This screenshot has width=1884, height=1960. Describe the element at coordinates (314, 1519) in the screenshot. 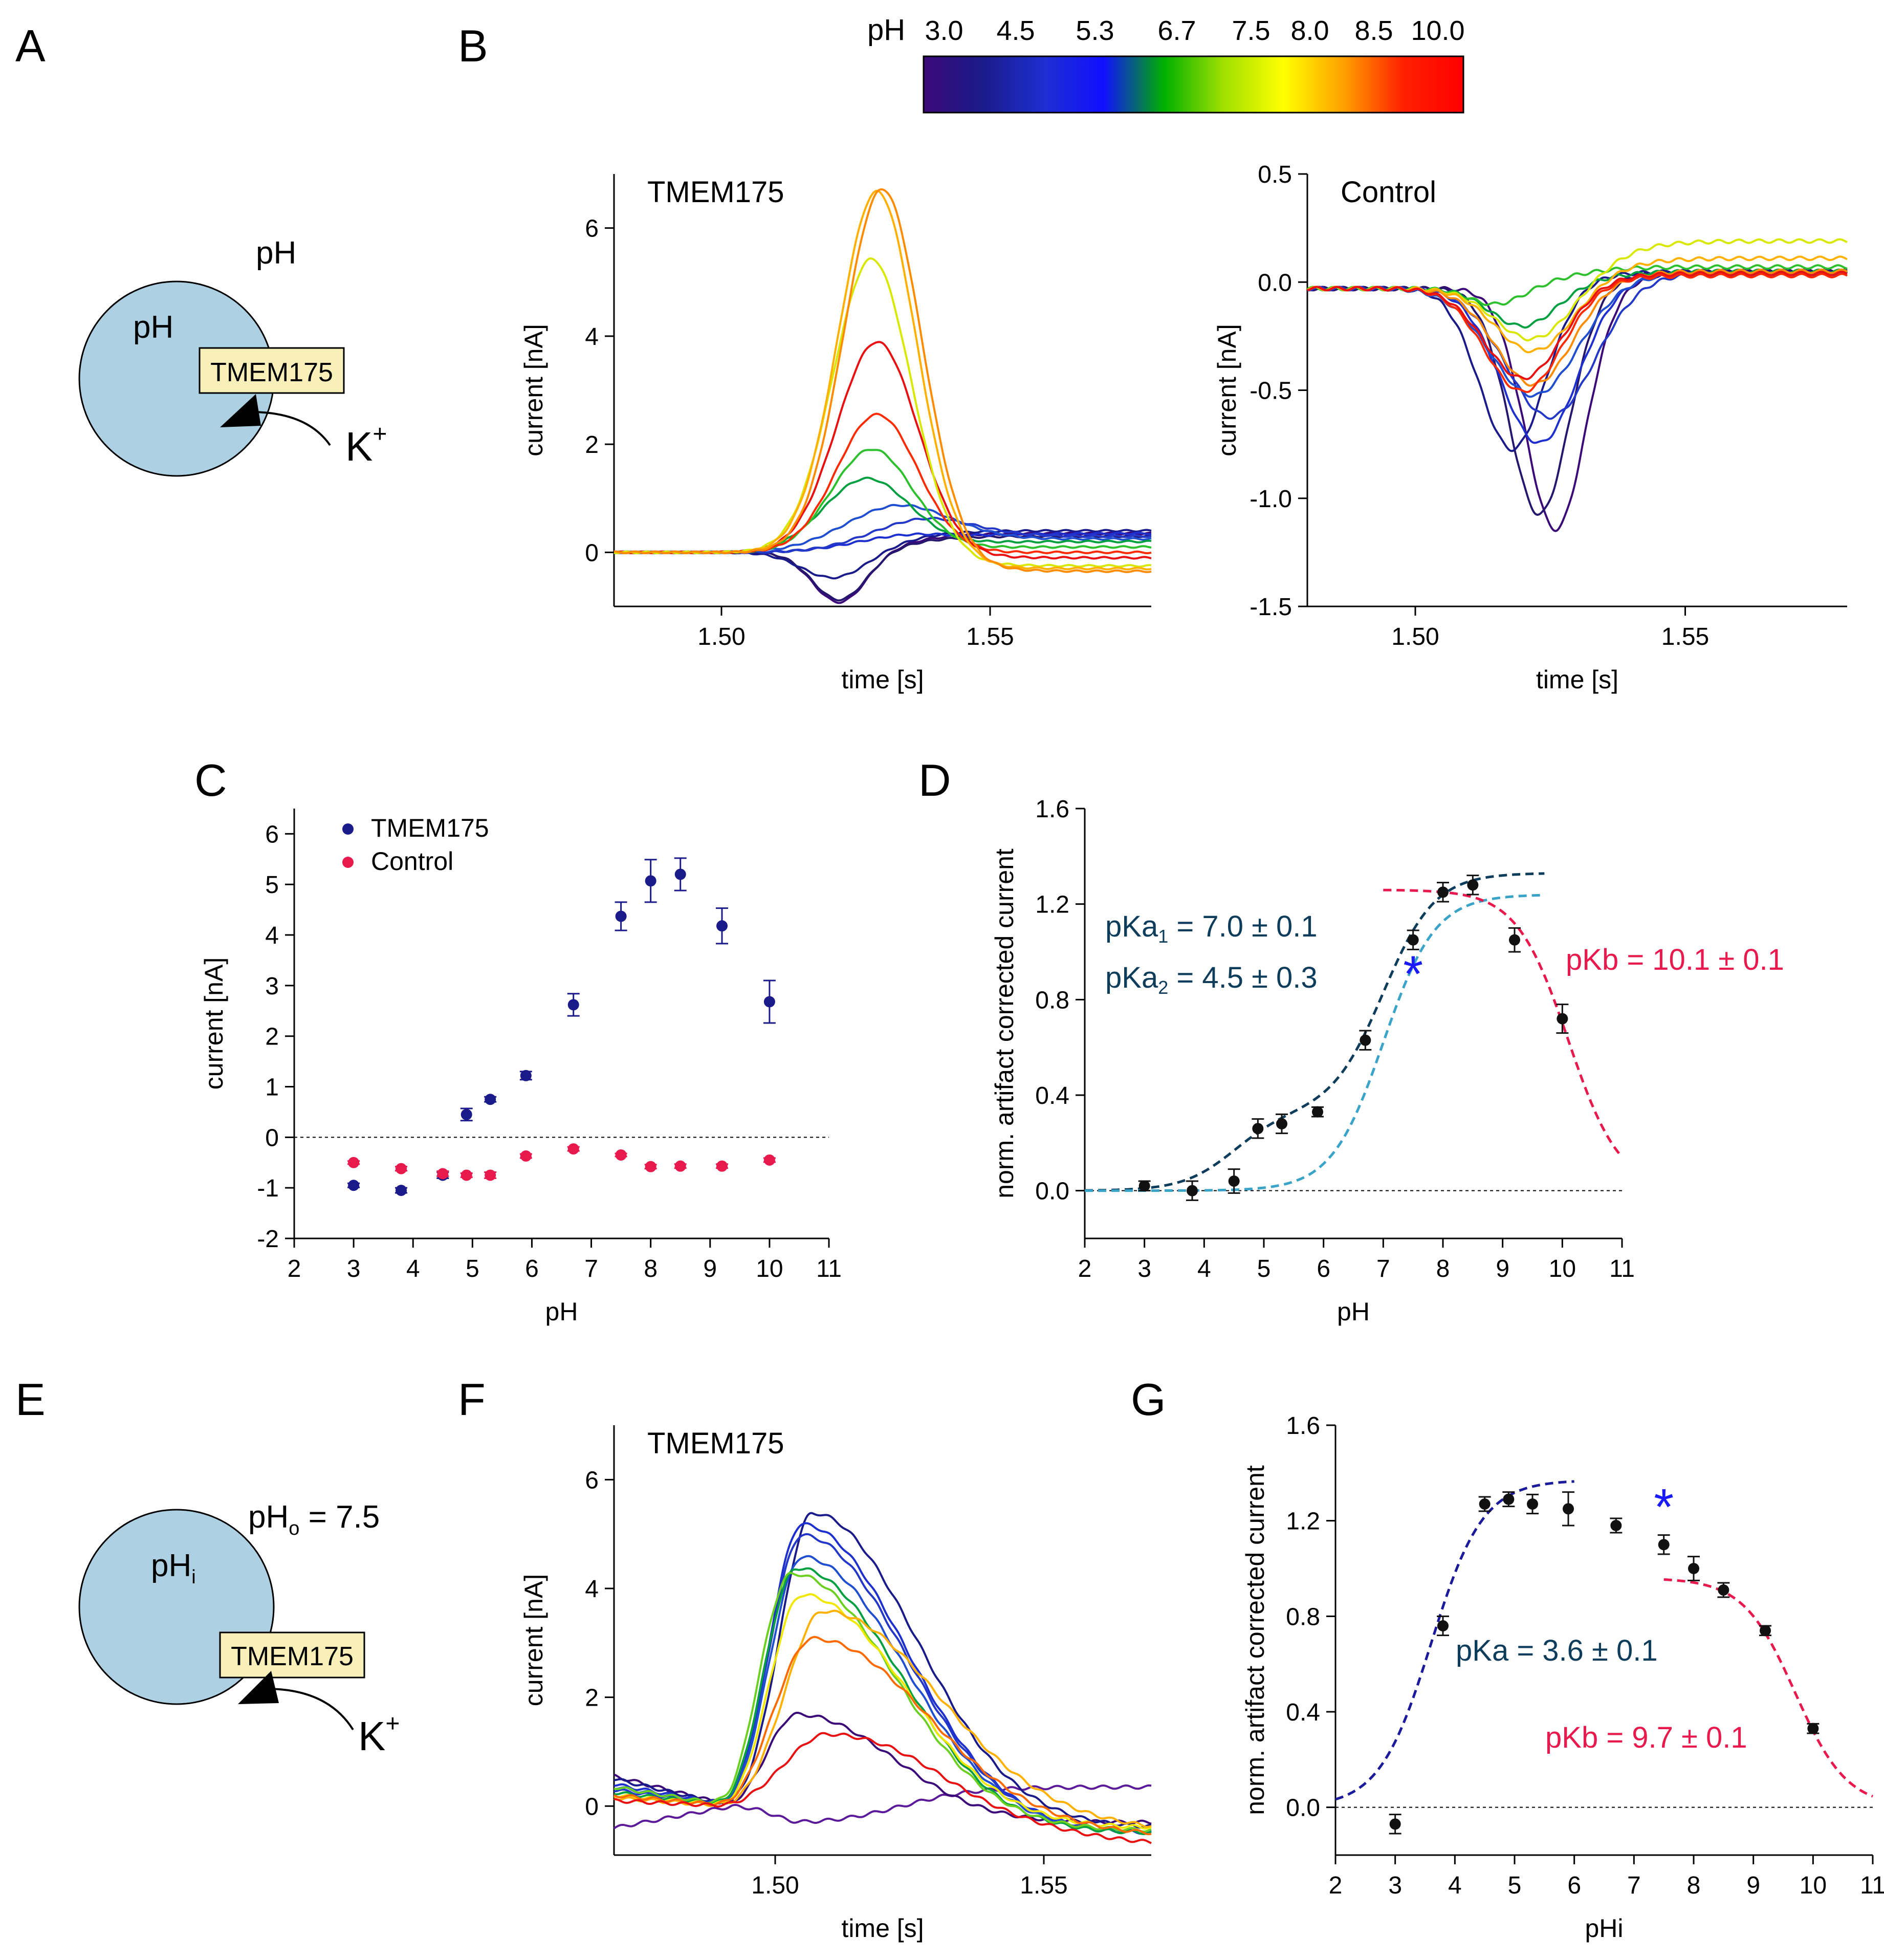

I see `outside-ph-label: pHo = 7.5` at that location.